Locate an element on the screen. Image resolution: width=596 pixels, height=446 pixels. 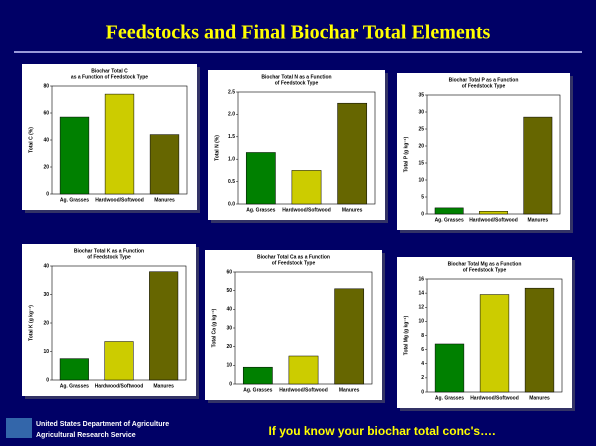
chart-title: Biochar Total Mg as a Function is located at coordinates (485, 264).